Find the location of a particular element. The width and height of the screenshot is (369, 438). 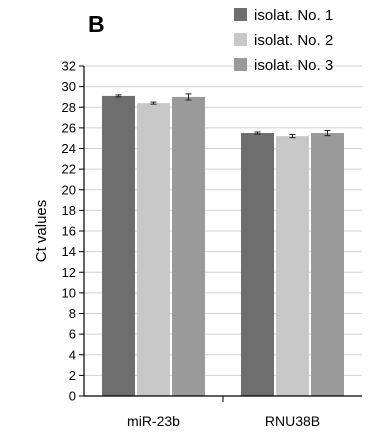

y-tick-label: 0 is located at coordinates (72, 396).